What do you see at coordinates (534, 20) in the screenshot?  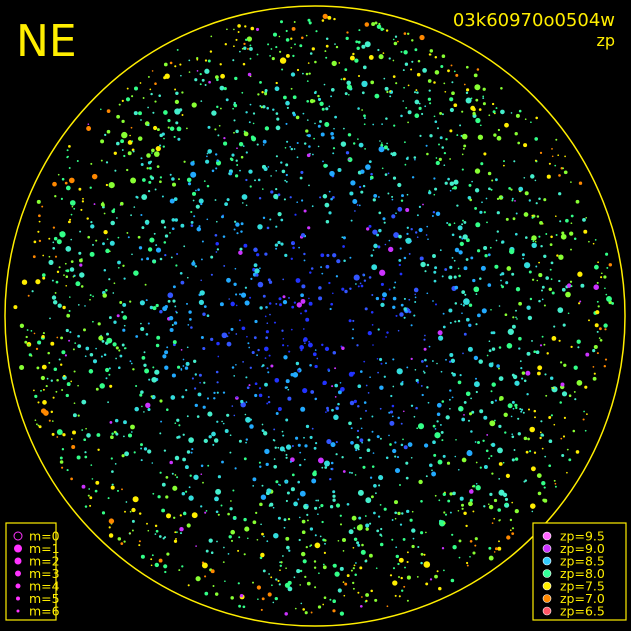 I see `image-id: 03k60970o0504w` at bounding box center [534, 20].